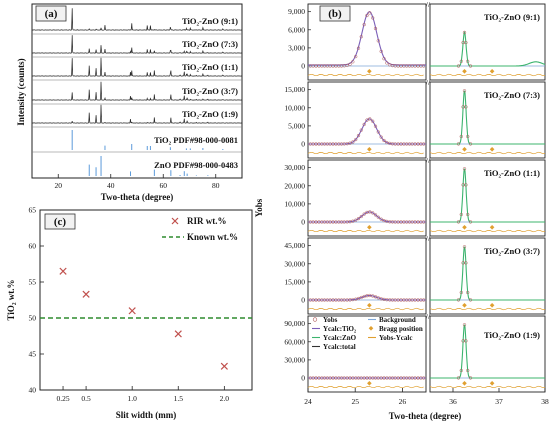 The image size is (550, 424). I want to click on panel-b-row-4: 0 15,000 30,000 45,000 TiO₂-ZnO (3:7) //, so click(415, 274).